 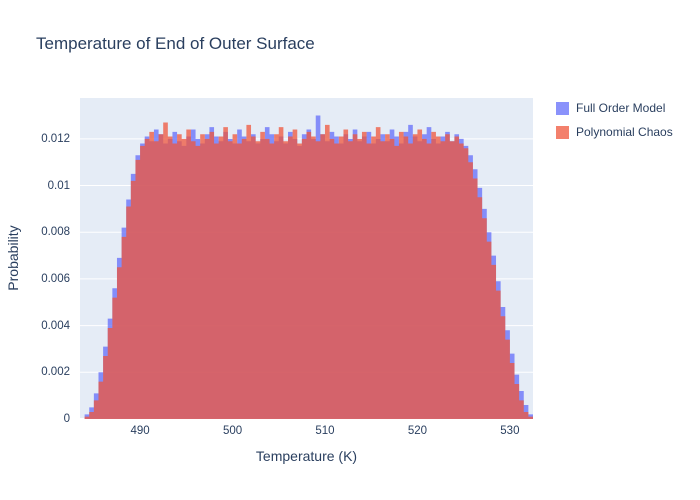 I want to click on legend-swatch-polynomial-chaos, so click(x=562, y=132).